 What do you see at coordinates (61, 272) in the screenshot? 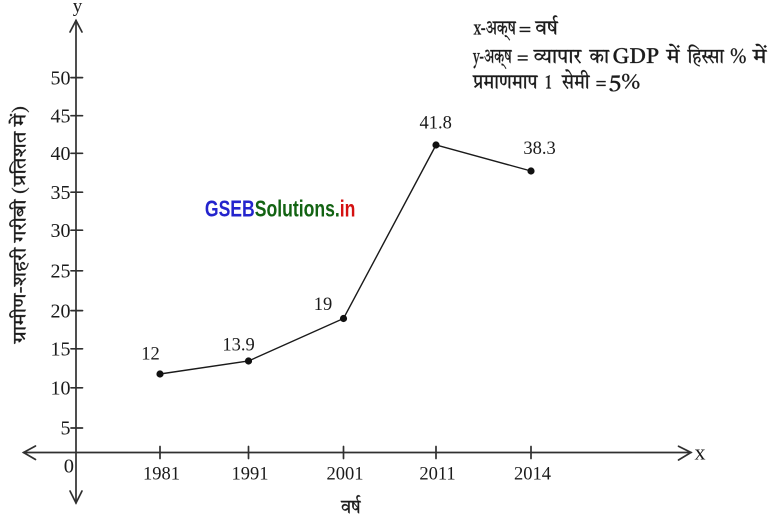
I see `svg-text: 25` at bounding box center [61, 272].